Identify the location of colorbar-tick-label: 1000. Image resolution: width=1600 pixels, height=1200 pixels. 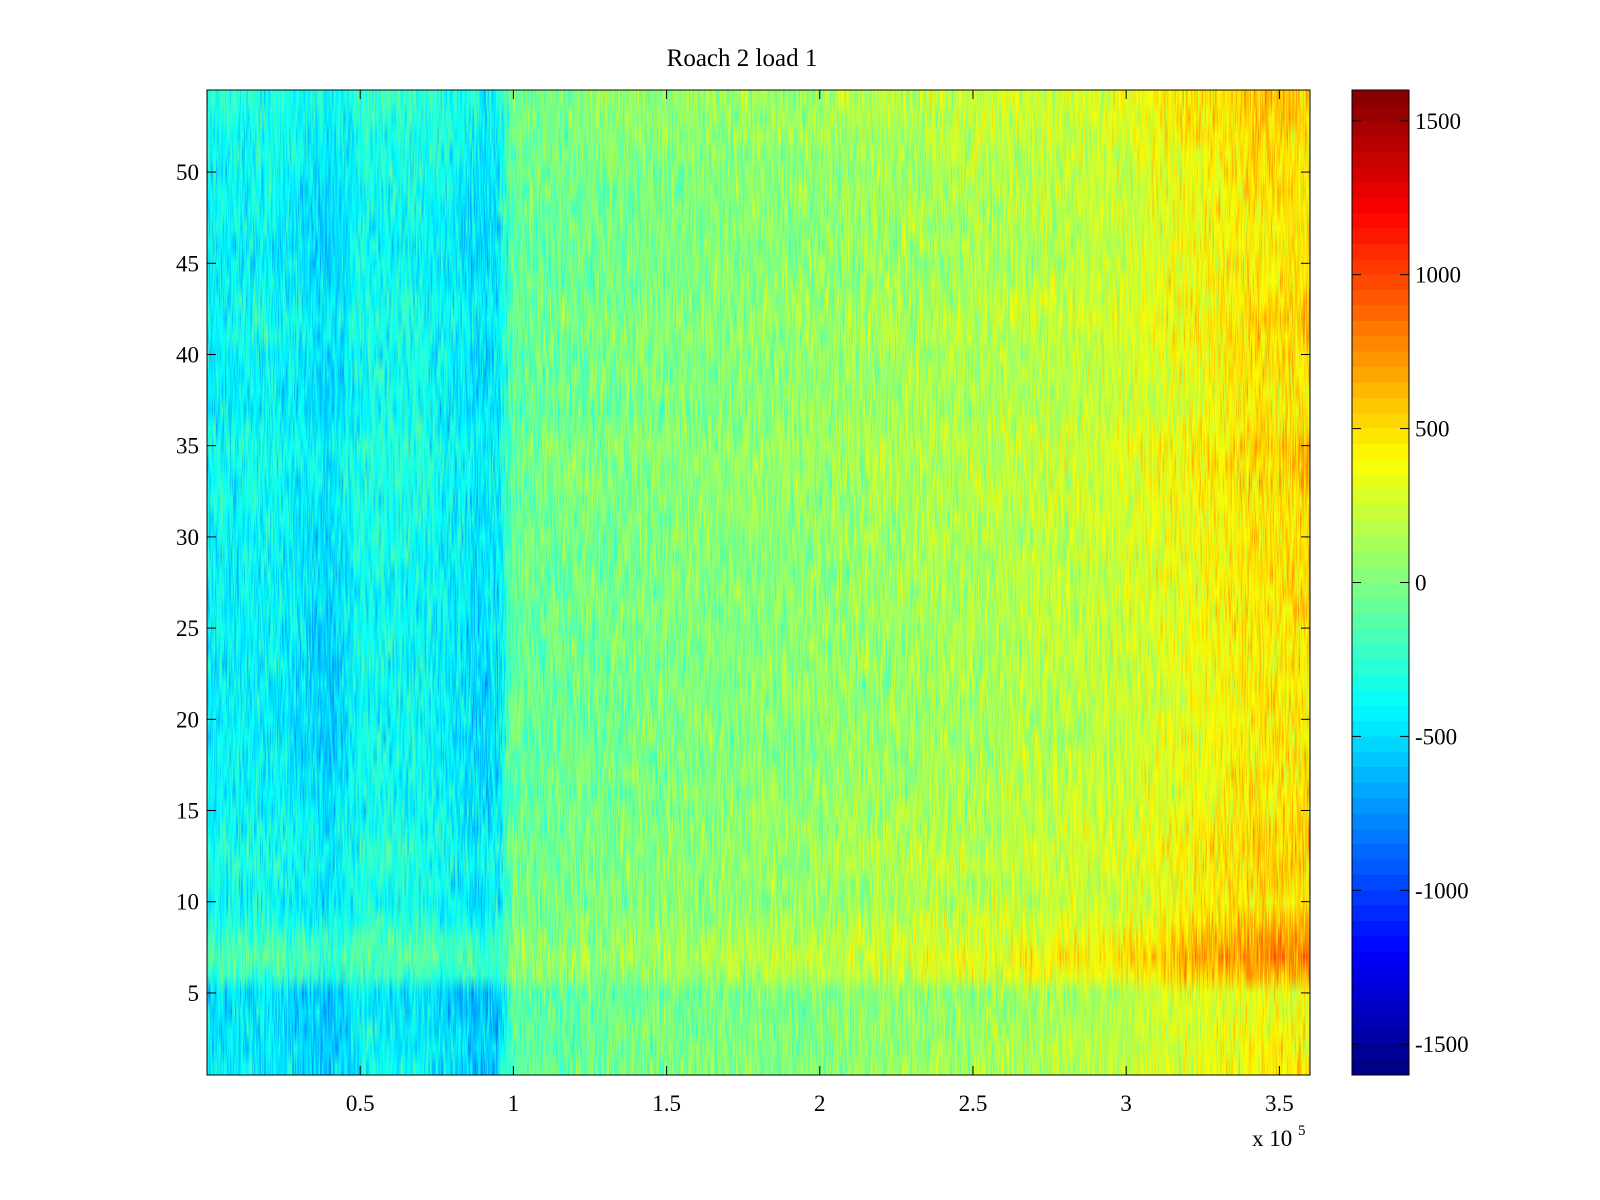
(1438, 275).